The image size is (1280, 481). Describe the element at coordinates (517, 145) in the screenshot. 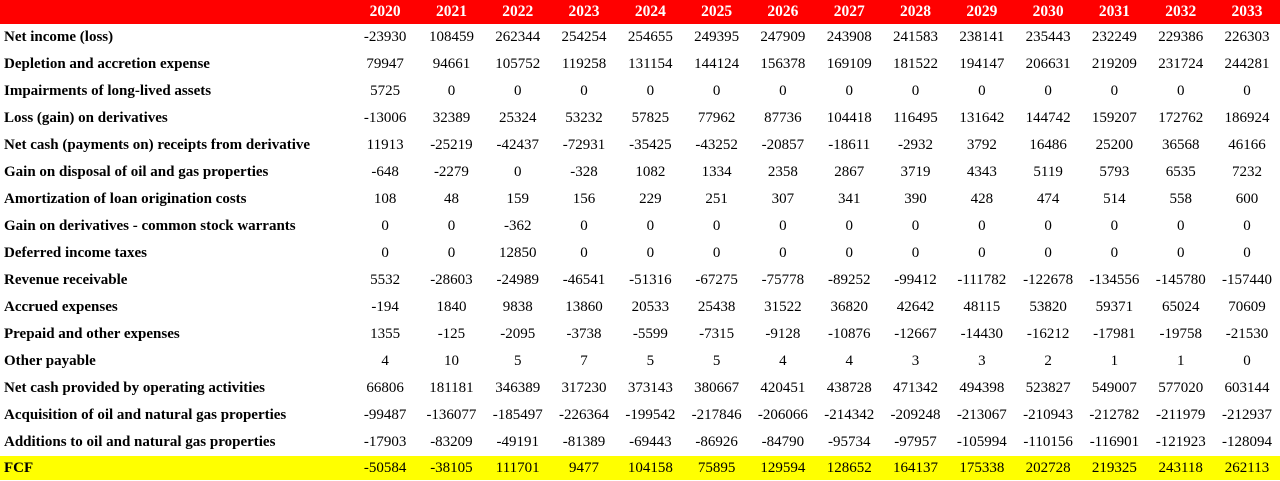

I see `value-cell: -42437` at that location.